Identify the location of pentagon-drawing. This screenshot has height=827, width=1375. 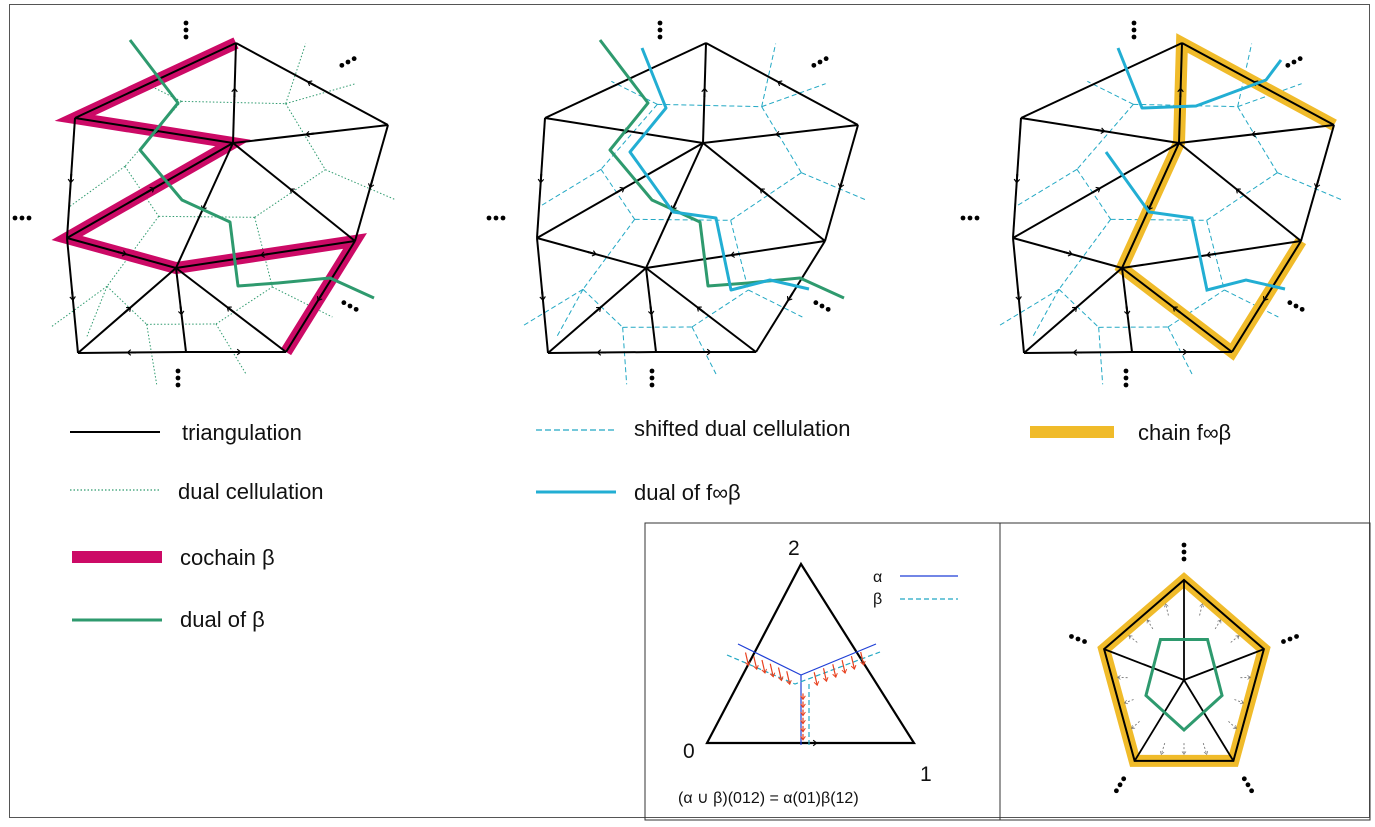
(1184, 668).